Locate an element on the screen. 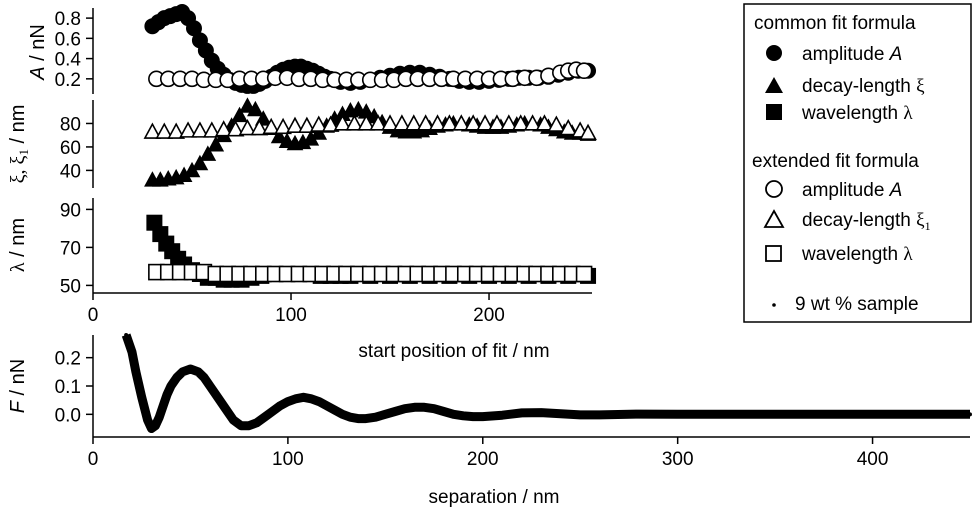 Image resolution: width=974 pixels, height=510 pixels. force-y-label: F / nN is located at coordinates (18, 386).